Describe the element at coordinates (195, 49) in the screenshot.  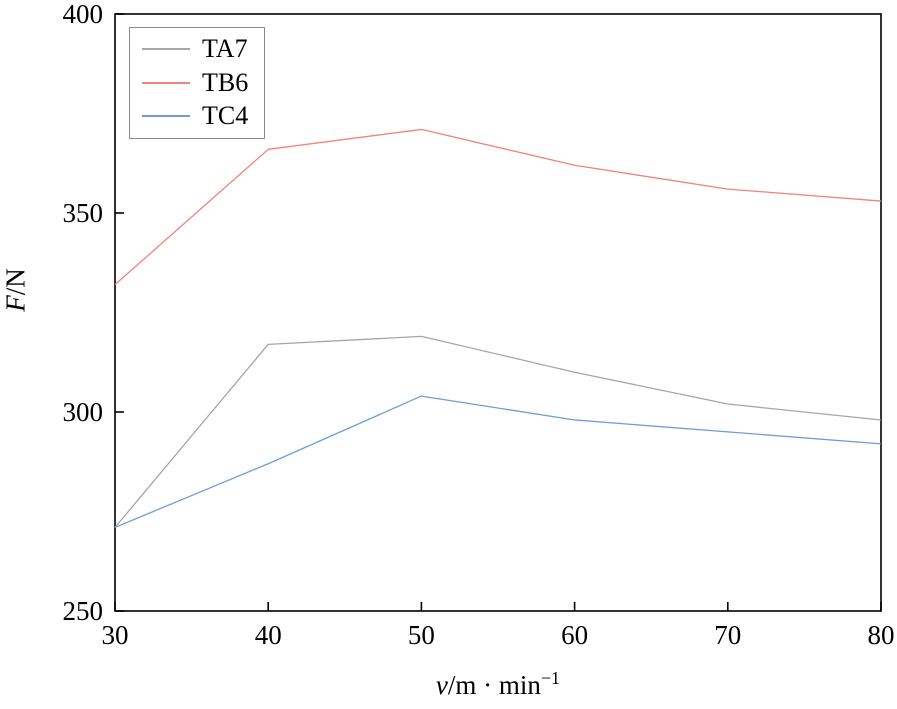
I see `legend-item-ta7: TA7` at that location.